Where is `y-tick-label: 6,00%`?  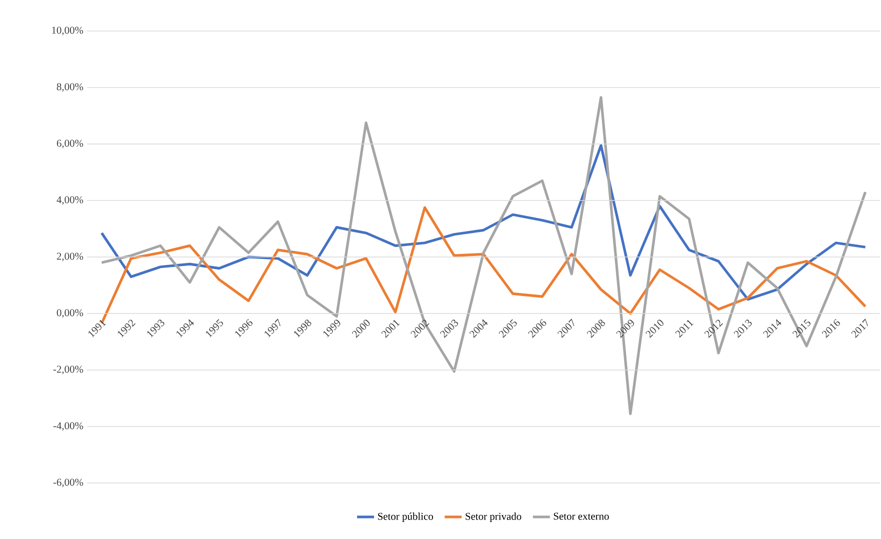
y-tick-label: 6,00% is located at coordinates (70, 144).